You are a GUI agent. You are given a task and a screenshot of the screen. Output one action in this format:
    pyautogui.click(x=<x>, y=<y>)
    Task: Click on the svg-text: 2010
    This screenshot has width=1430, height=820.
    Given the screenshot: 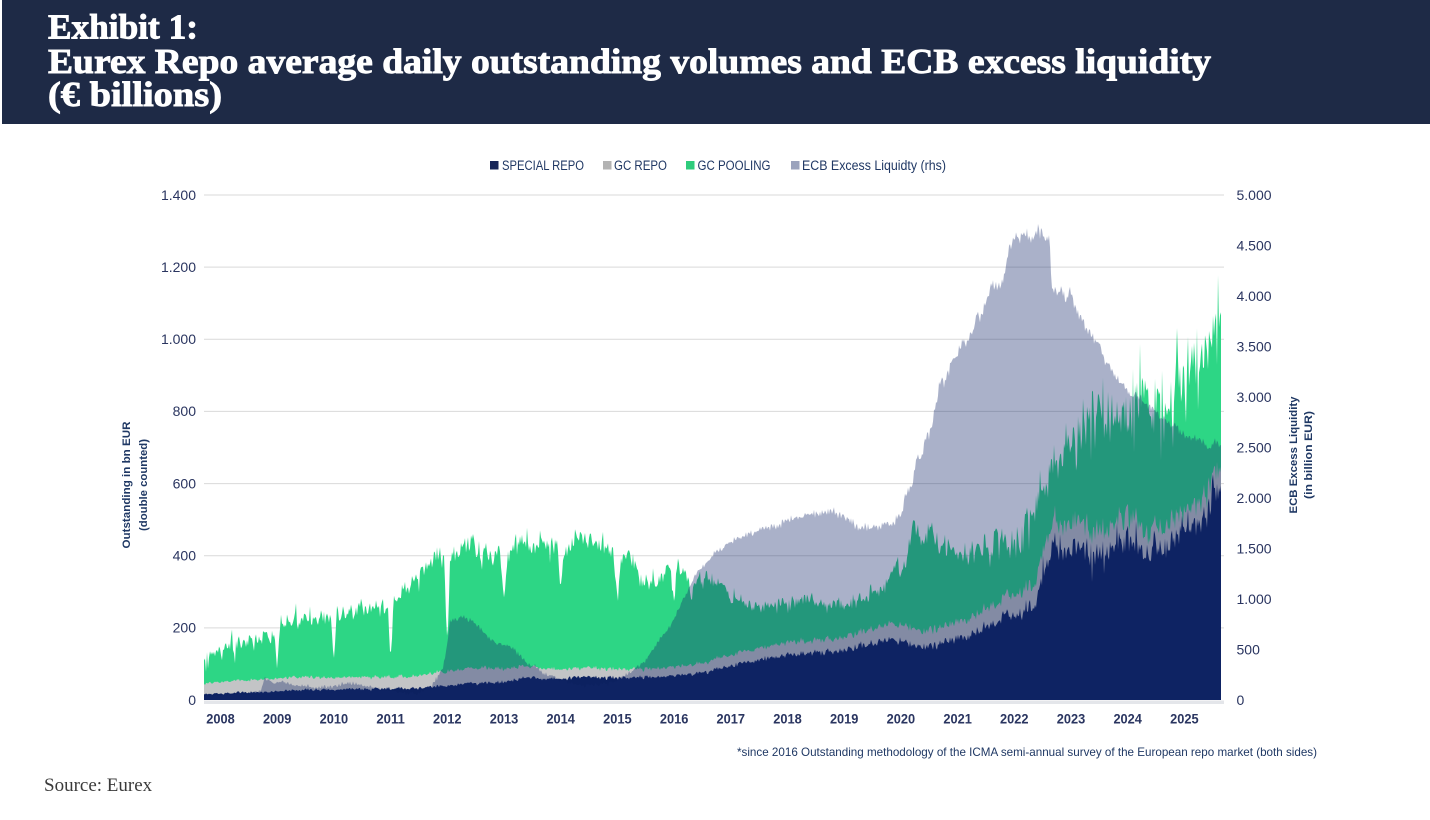 What is the action you would take?
    pyautogui.click(x=334, y=719)
    